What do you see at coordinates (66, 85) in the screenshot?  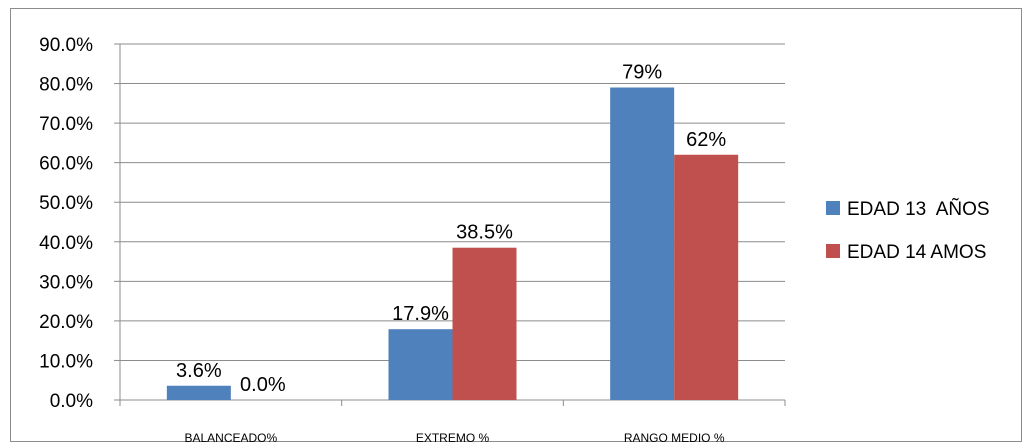 I see `y-tick-label: 80.0%` at bounding box center [66, 85].